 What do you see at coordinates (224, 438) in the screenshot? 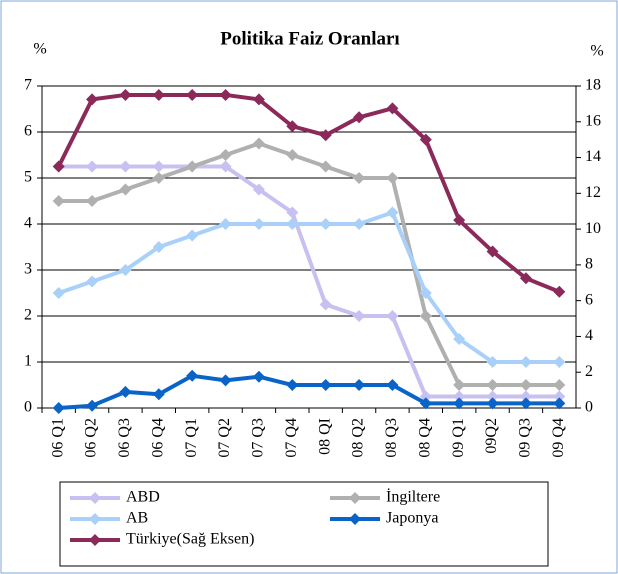
I see `x-tick-label: 07 Q2` at bounding box center [224, 438].